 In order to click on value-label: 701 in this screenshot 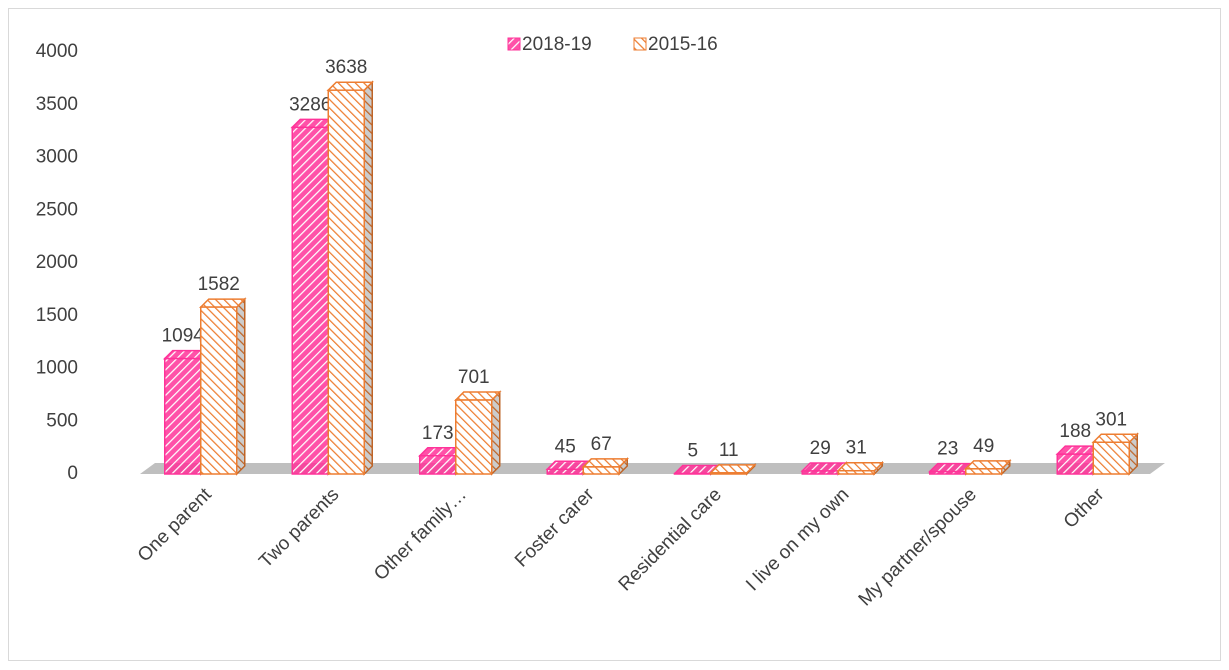, I will do `click(474, 377)`.